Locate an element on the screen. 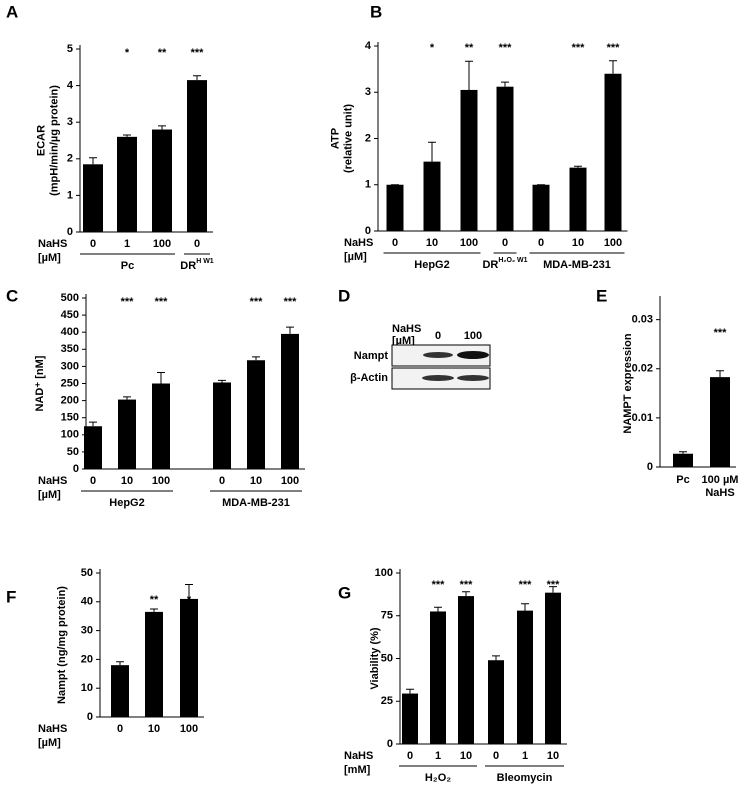 The image size is (748, 786). y-axis-label: Nampt (ng/mg protein) is located at coordinates (62, 645).